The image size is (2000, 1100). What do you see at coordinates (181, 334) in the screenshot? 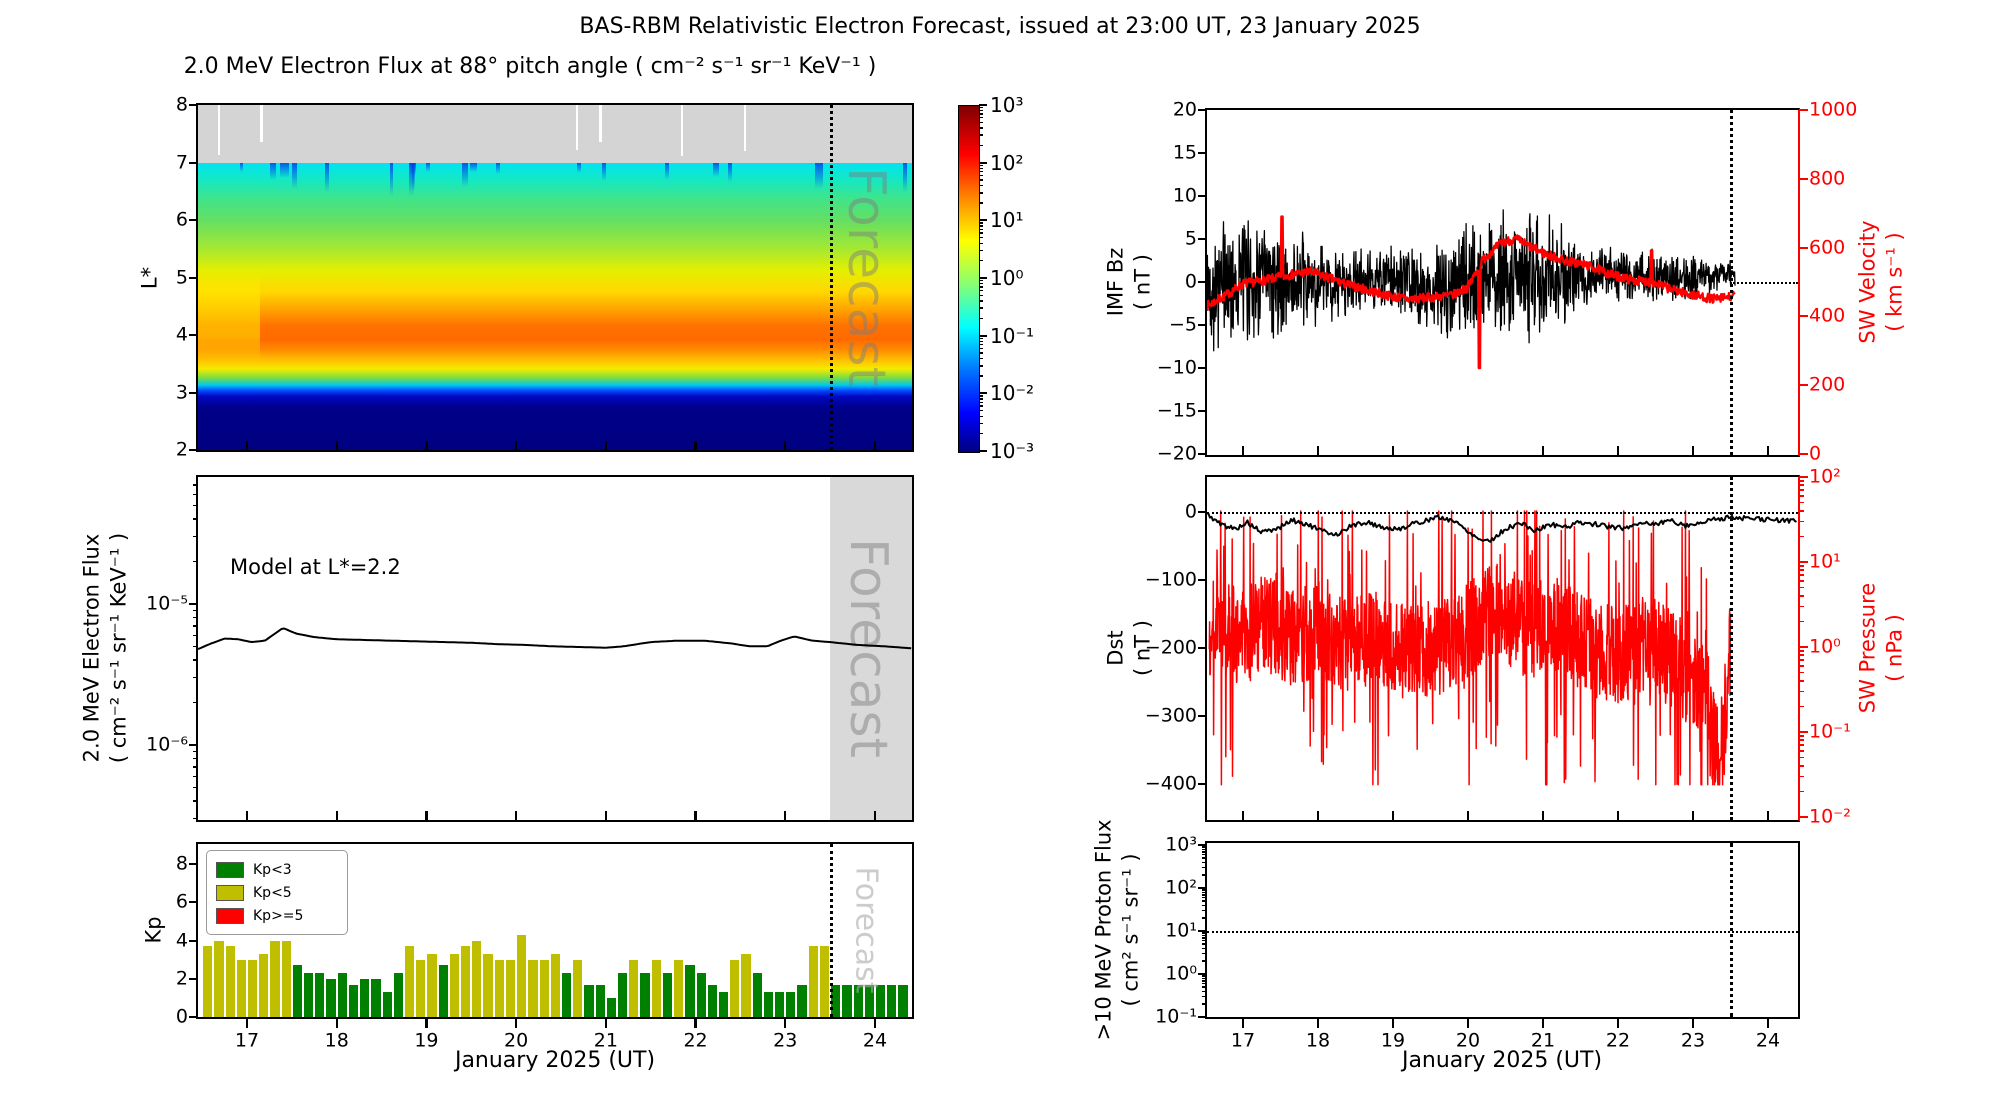
I see `y-tick-label: 4` at bounding box center [181, 334].